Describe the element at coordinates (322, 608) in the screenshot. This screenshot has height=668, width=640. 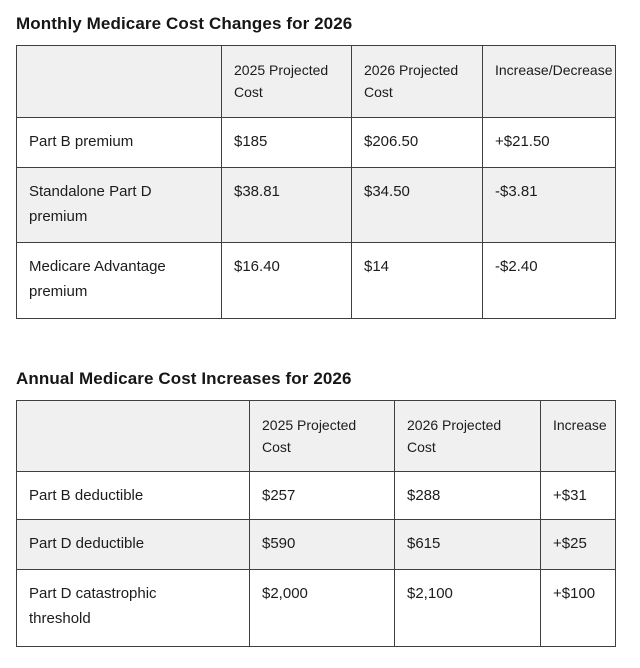
I see `cell-value: $2,000` at that location.